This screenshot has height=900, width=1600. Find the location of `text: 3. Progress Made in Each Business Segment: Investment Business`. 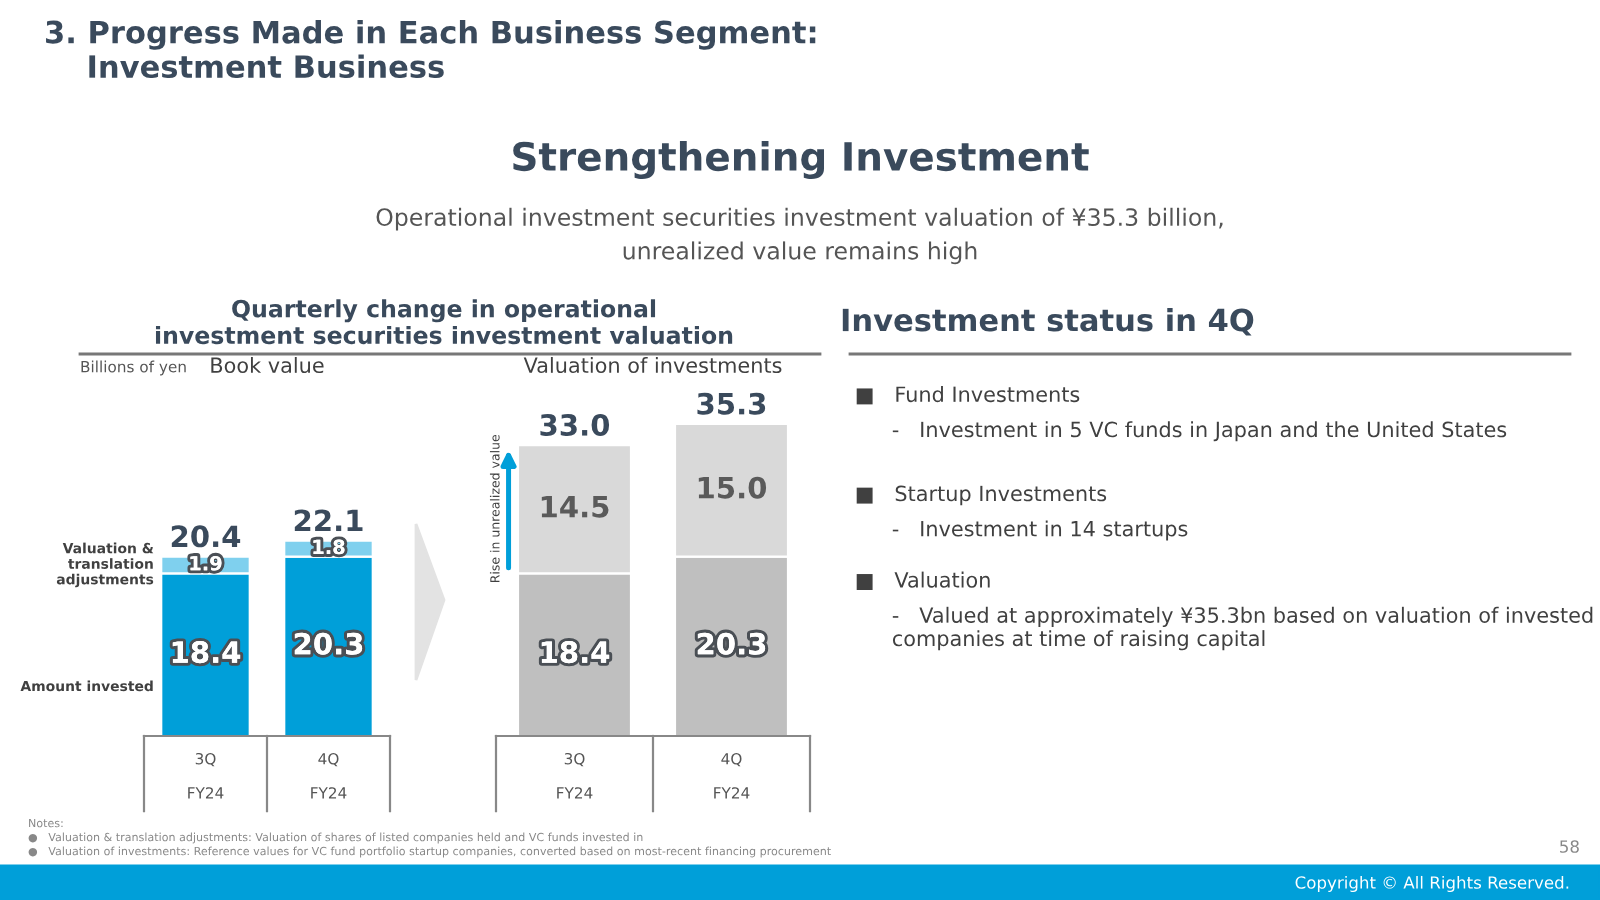

text: 3. Progress Made in Each Business Segment: Investment Business is located at coordinates (431, 49).